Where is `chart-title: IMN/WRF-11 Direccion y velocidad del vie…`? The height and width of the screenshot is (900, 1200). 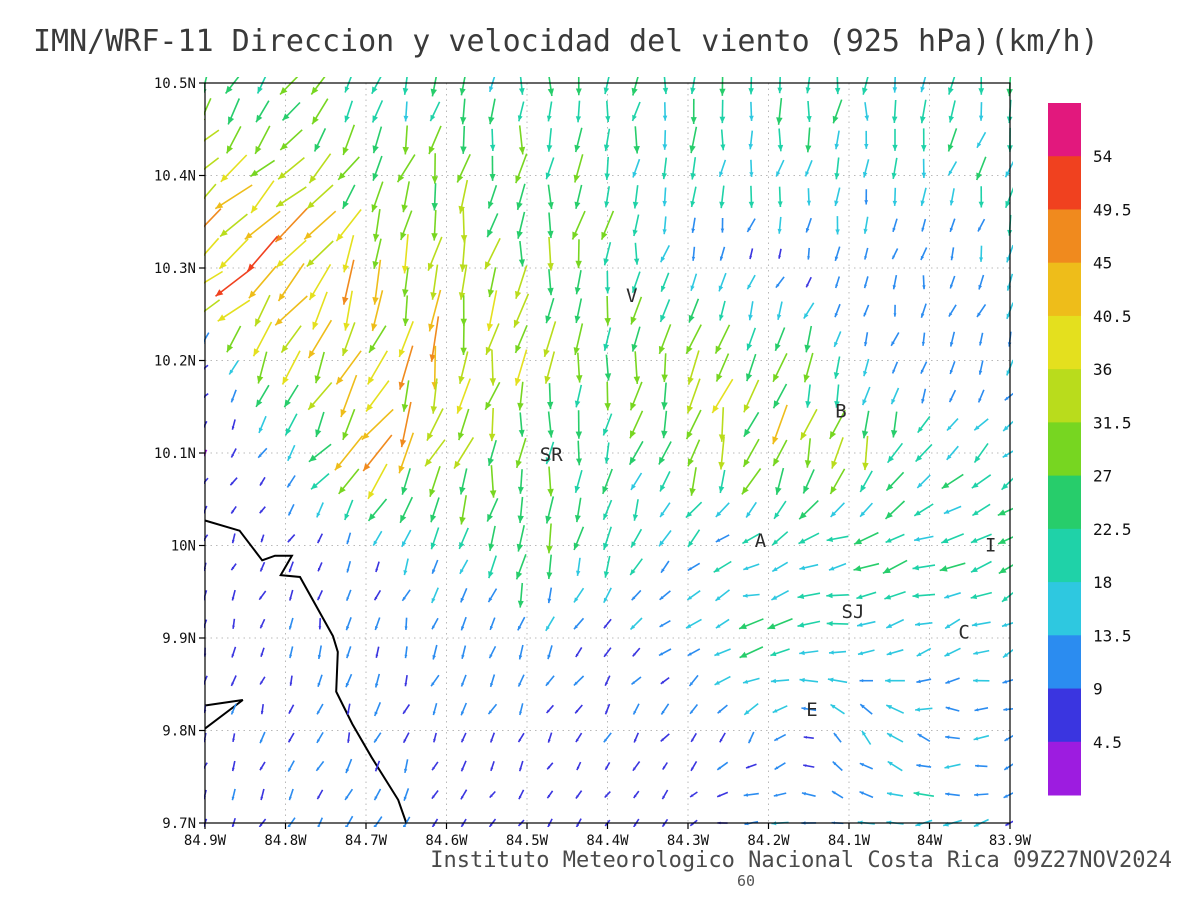 chart-title: IMN/WRF-11 Direccion y velocidad del vie… is located at coordinates (566, 41).